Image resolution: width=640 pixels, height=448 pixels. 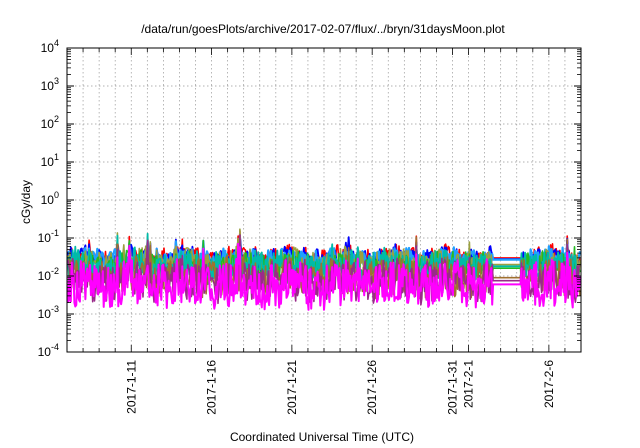 I want to click on x-tick-label: 2017-1-21, so click(x=292, y=387).